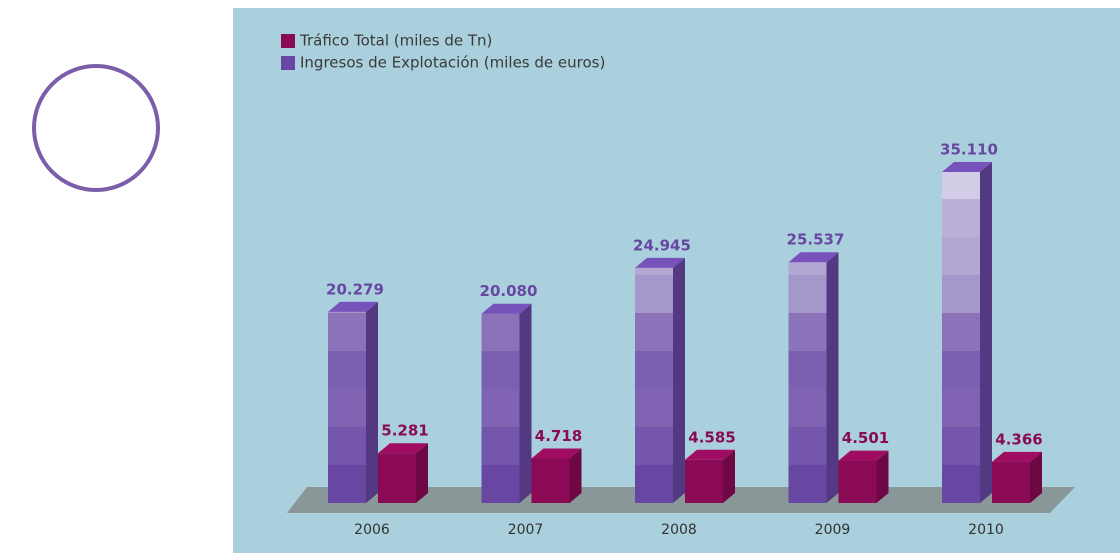 This screenshot has height=557, width=1120. I want to click on value-label: 4.501, so click(865, 438).